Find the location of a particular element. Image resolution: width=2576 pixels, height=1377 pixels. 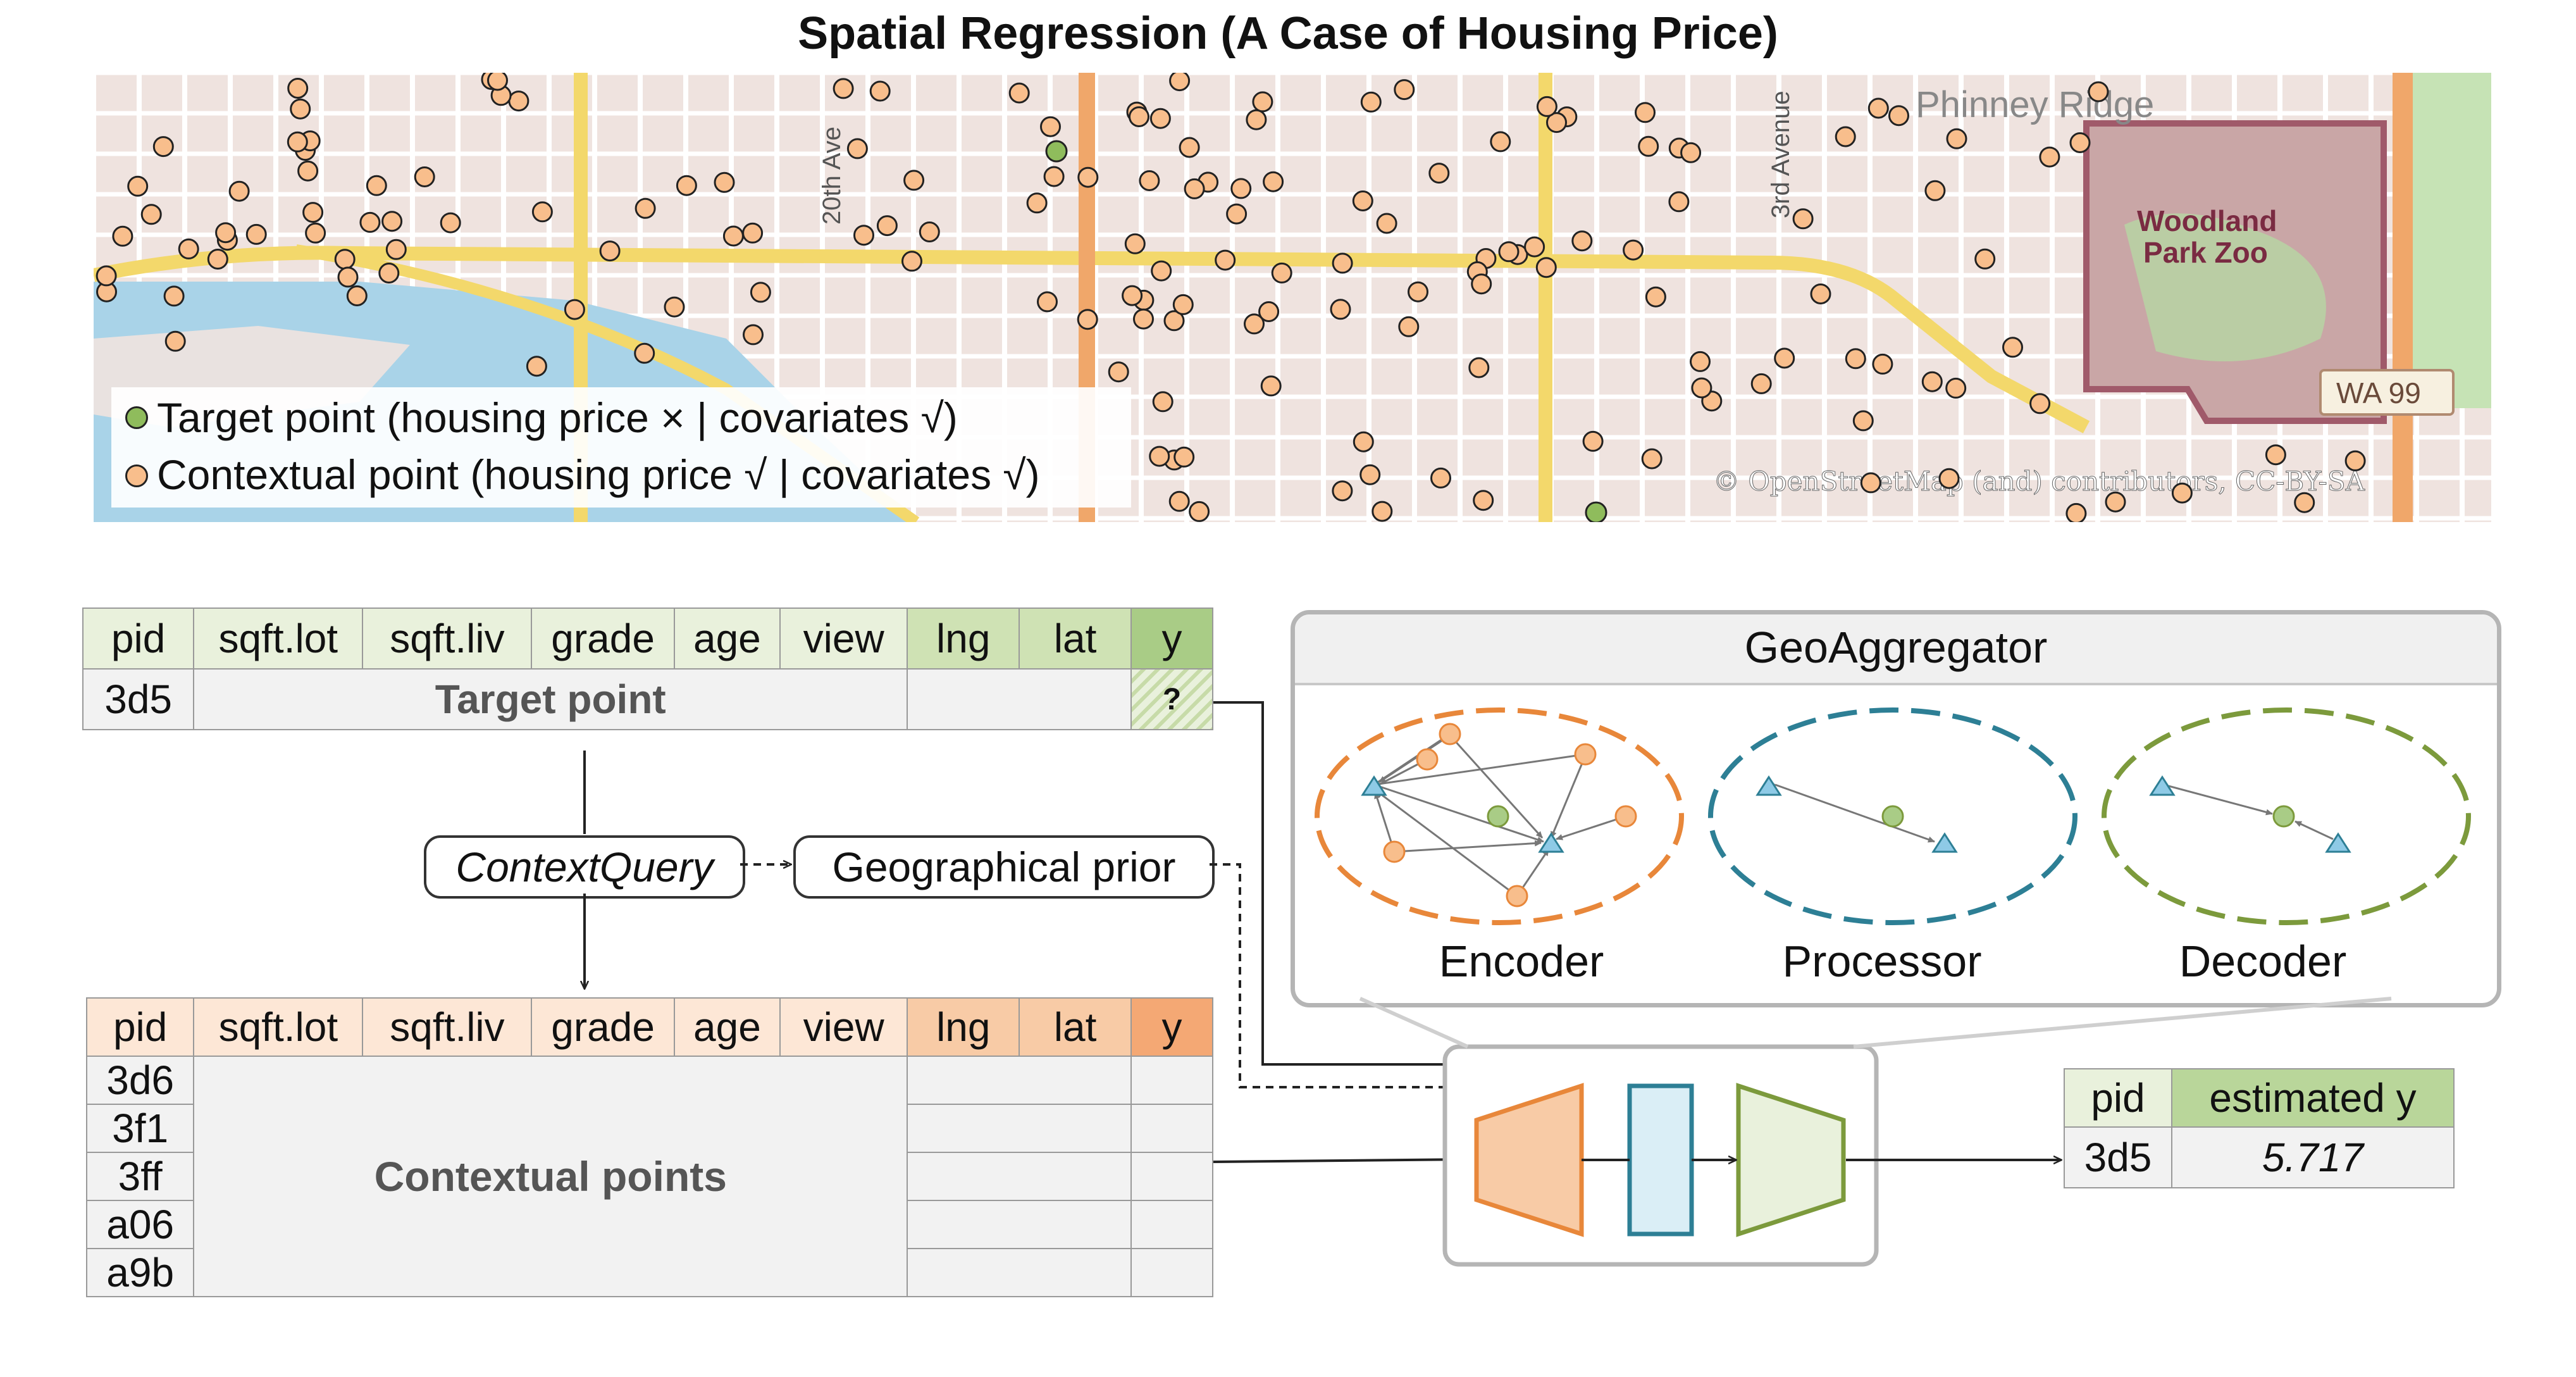

result-col-estimated-y: estimated y is located at coordinates (2313, 1098).